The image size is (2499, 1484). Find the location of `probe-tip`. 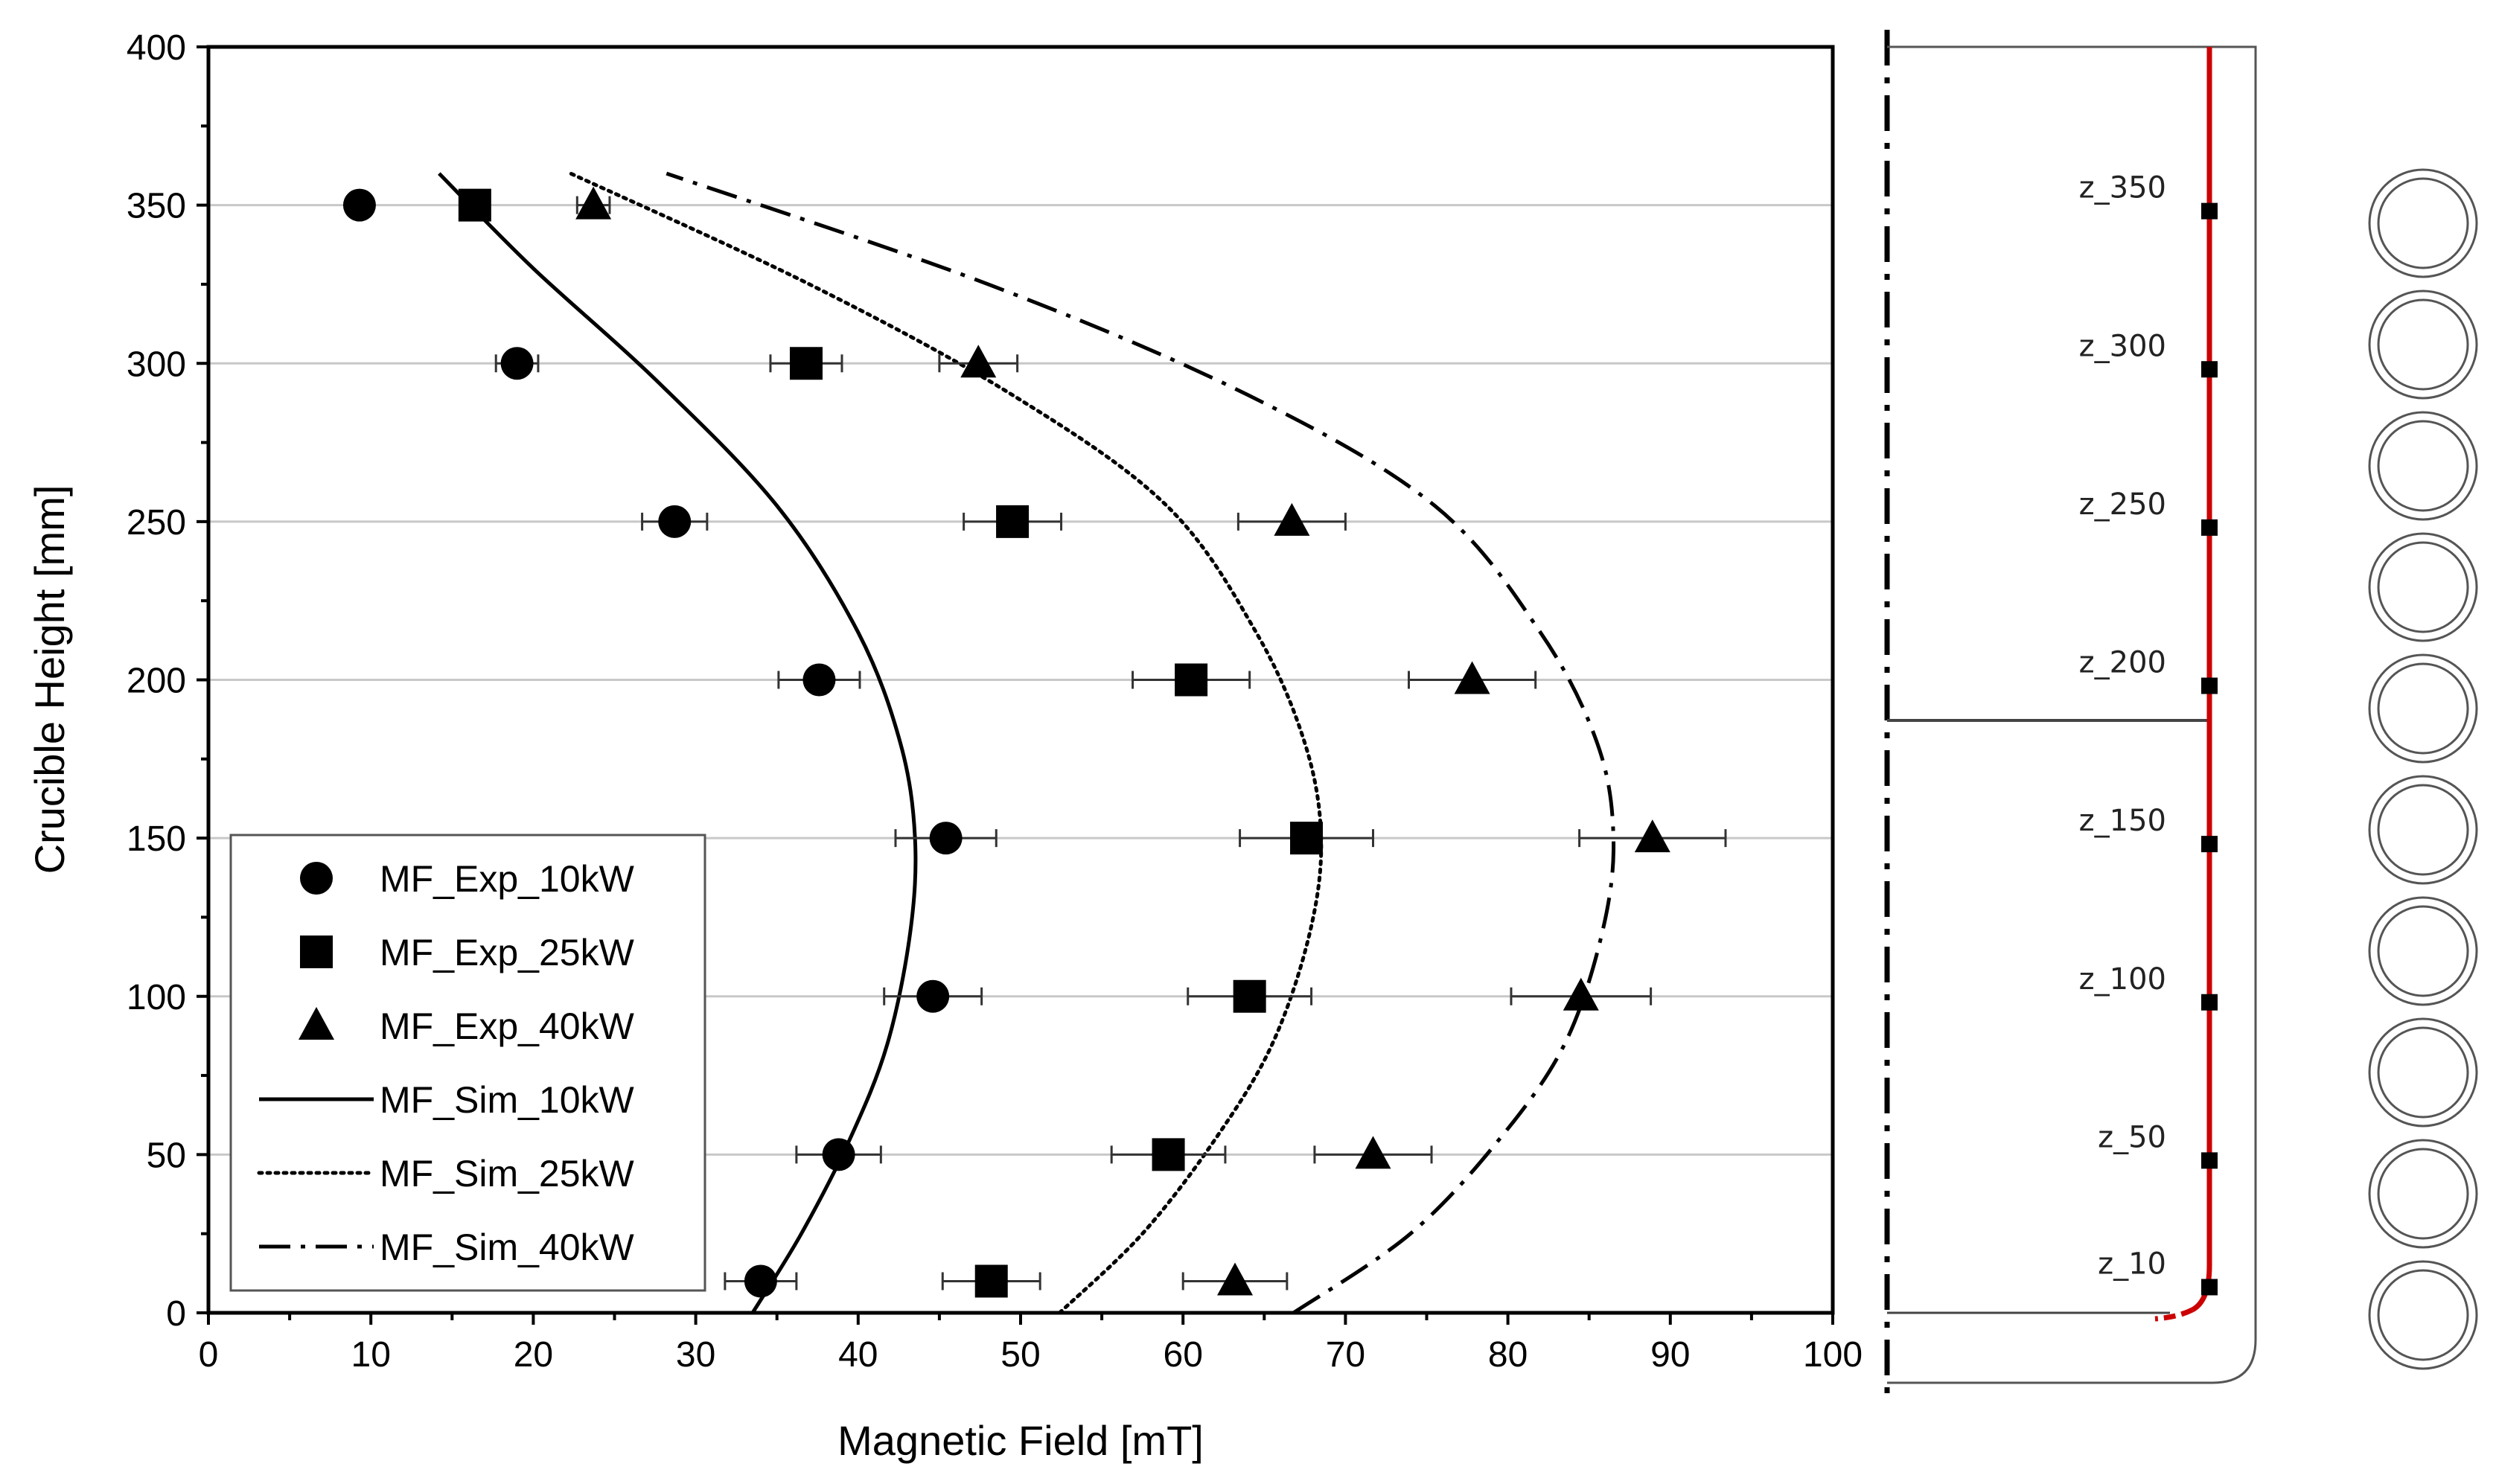

probe-tip is located at coordinates (2174, 1314).